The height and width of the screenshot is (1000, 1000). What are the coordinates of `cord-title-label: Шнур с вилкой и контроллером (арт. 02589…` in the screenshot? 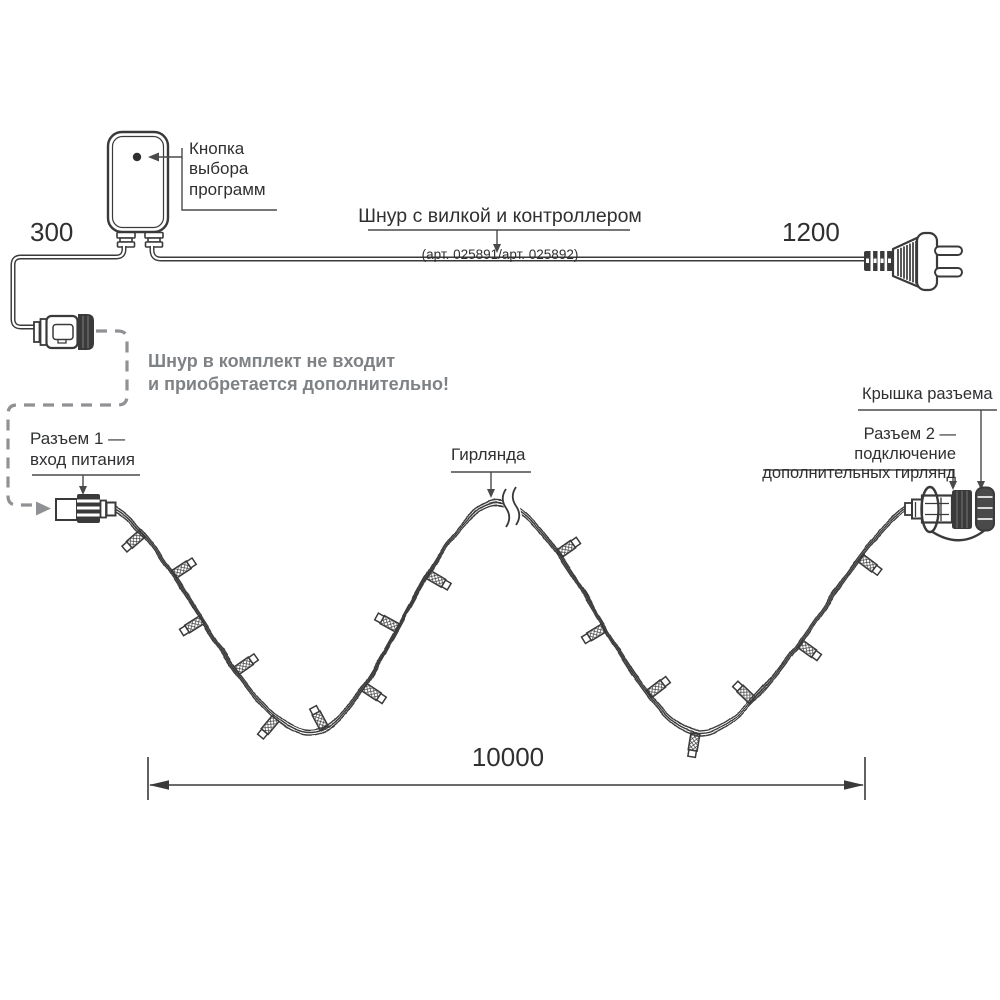 It's located at (500, 233).